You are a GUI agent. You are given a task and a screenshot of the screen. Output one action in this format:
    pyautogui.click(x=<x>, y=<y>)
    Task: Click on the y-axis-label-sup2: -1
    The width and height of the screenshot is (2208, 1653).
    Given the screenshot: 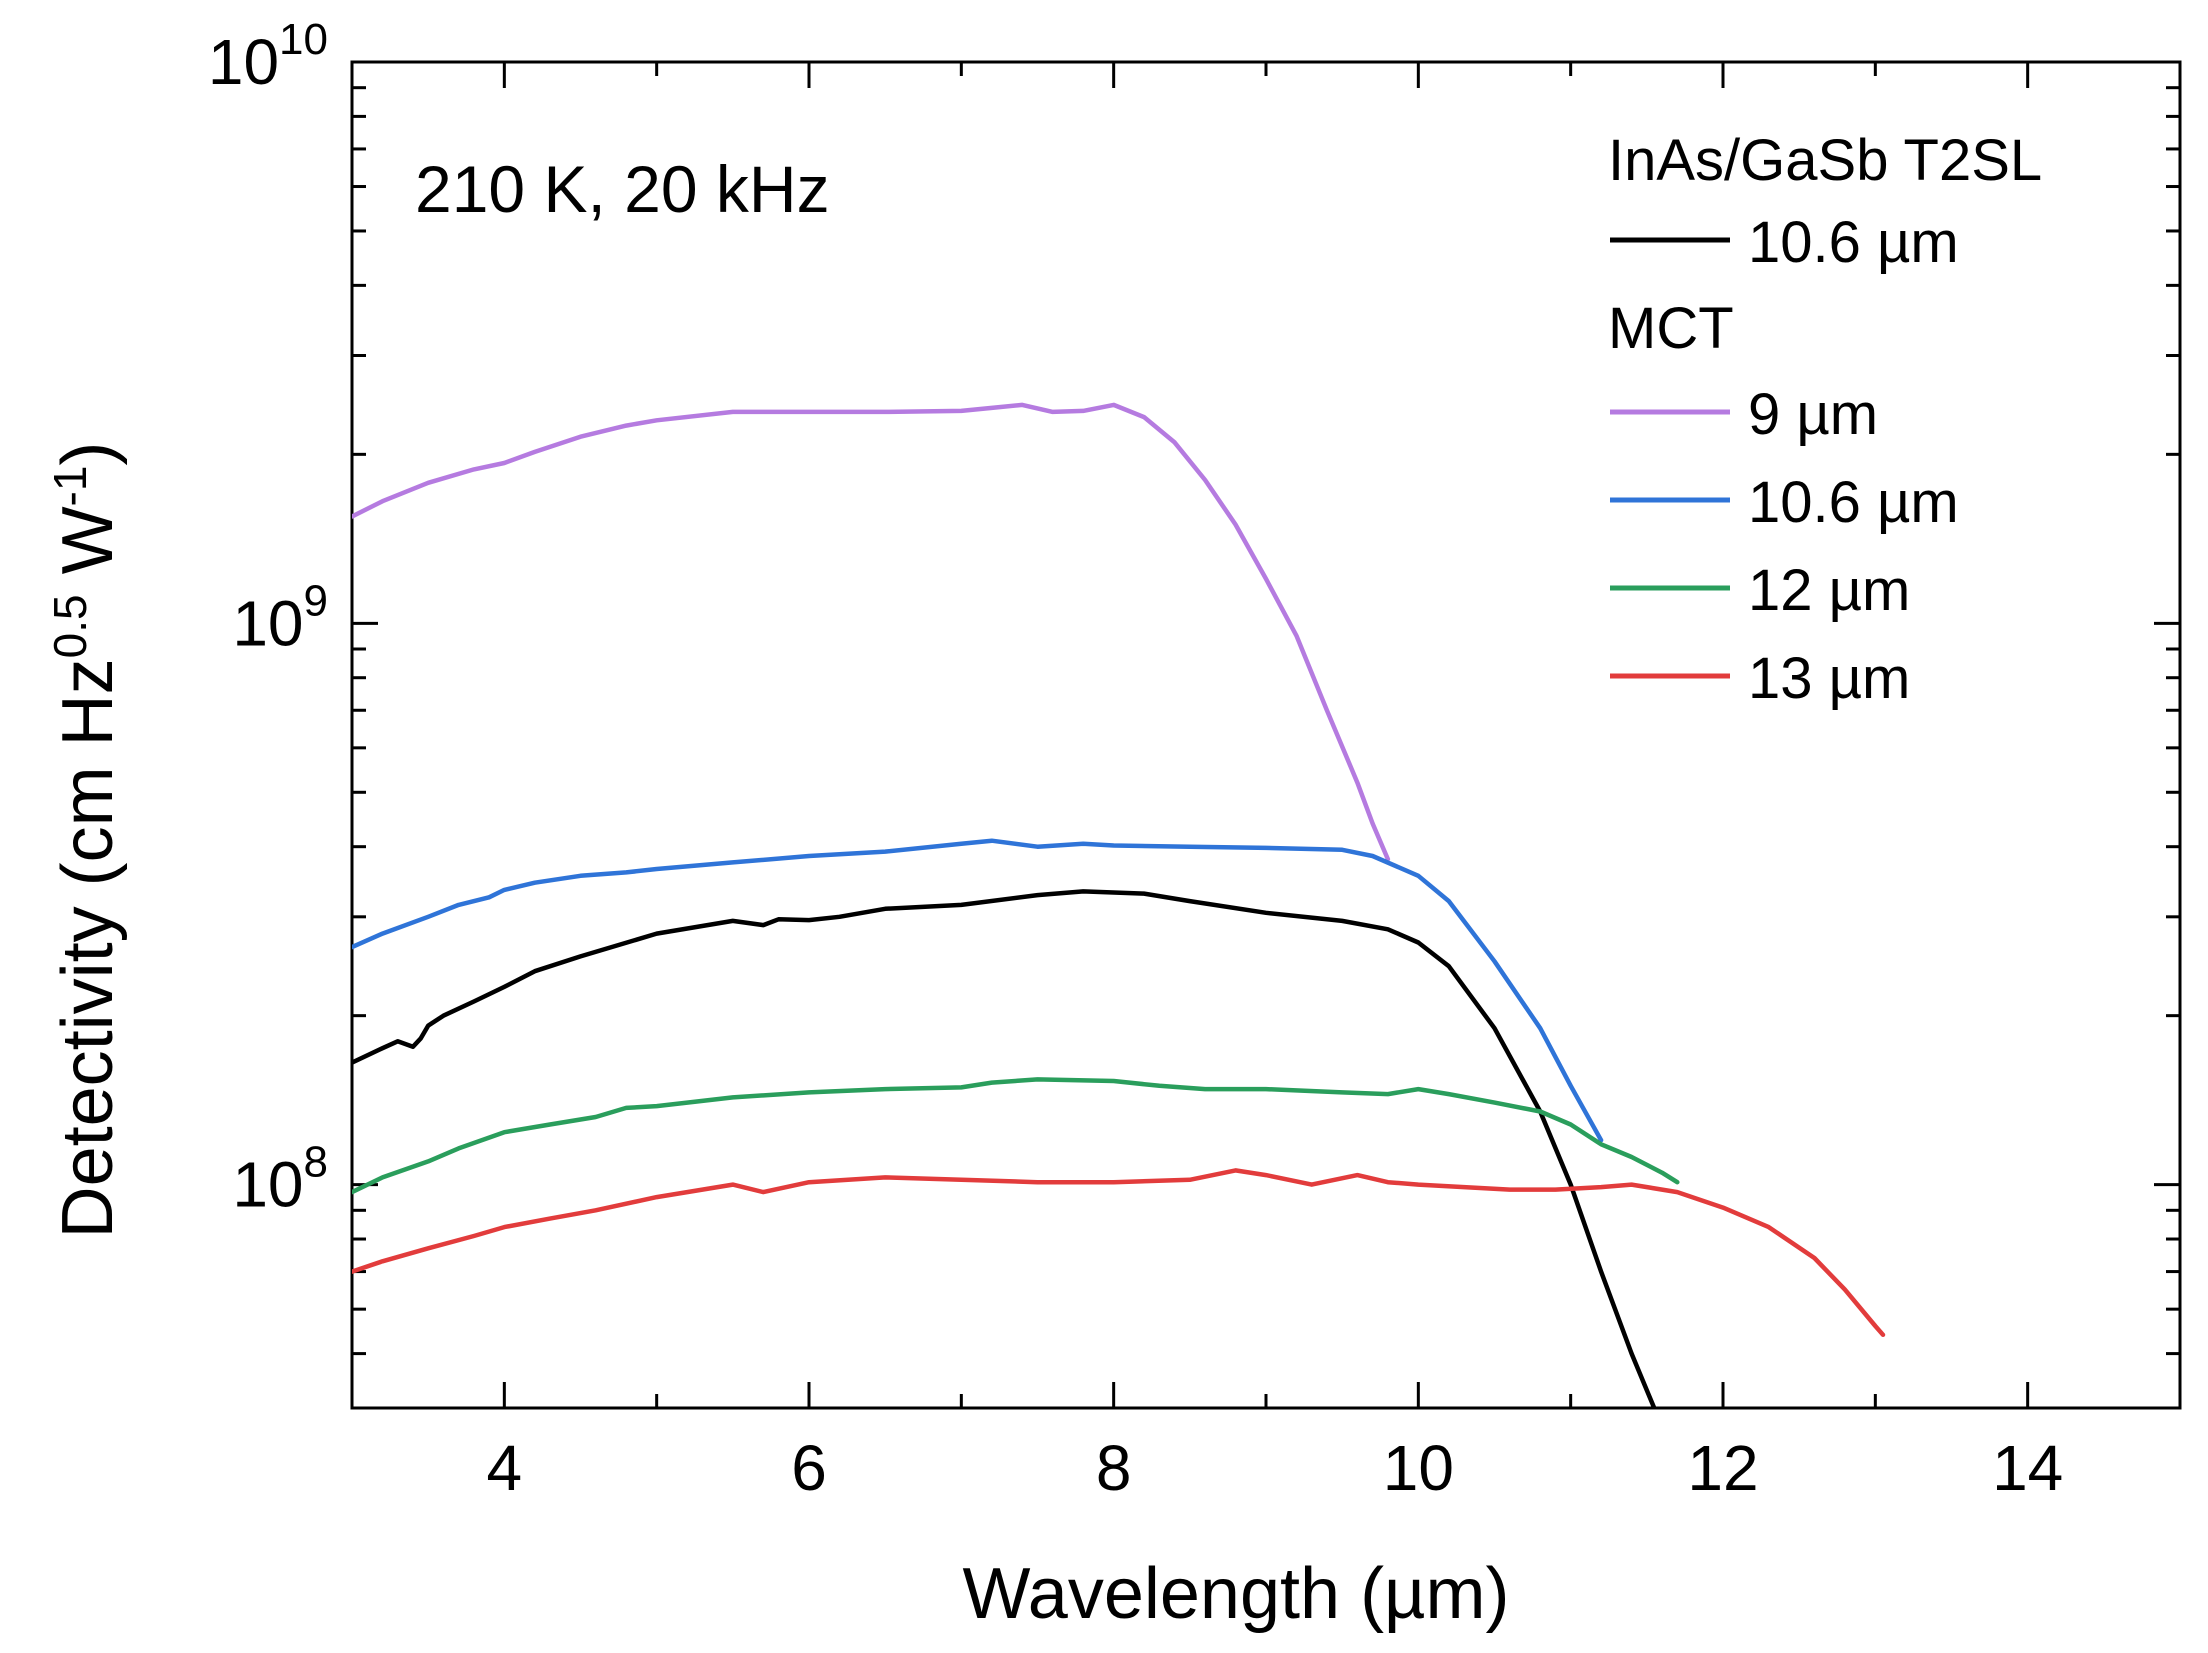 What is the action you would take?
    pyautogui.click(x=70, y=486)
    